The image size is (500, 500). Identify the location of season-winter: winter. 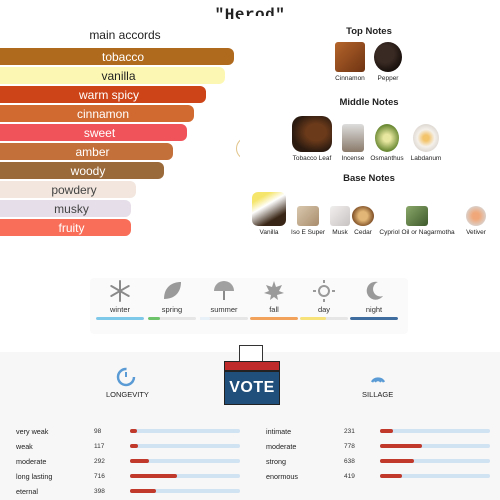
(120, 299).